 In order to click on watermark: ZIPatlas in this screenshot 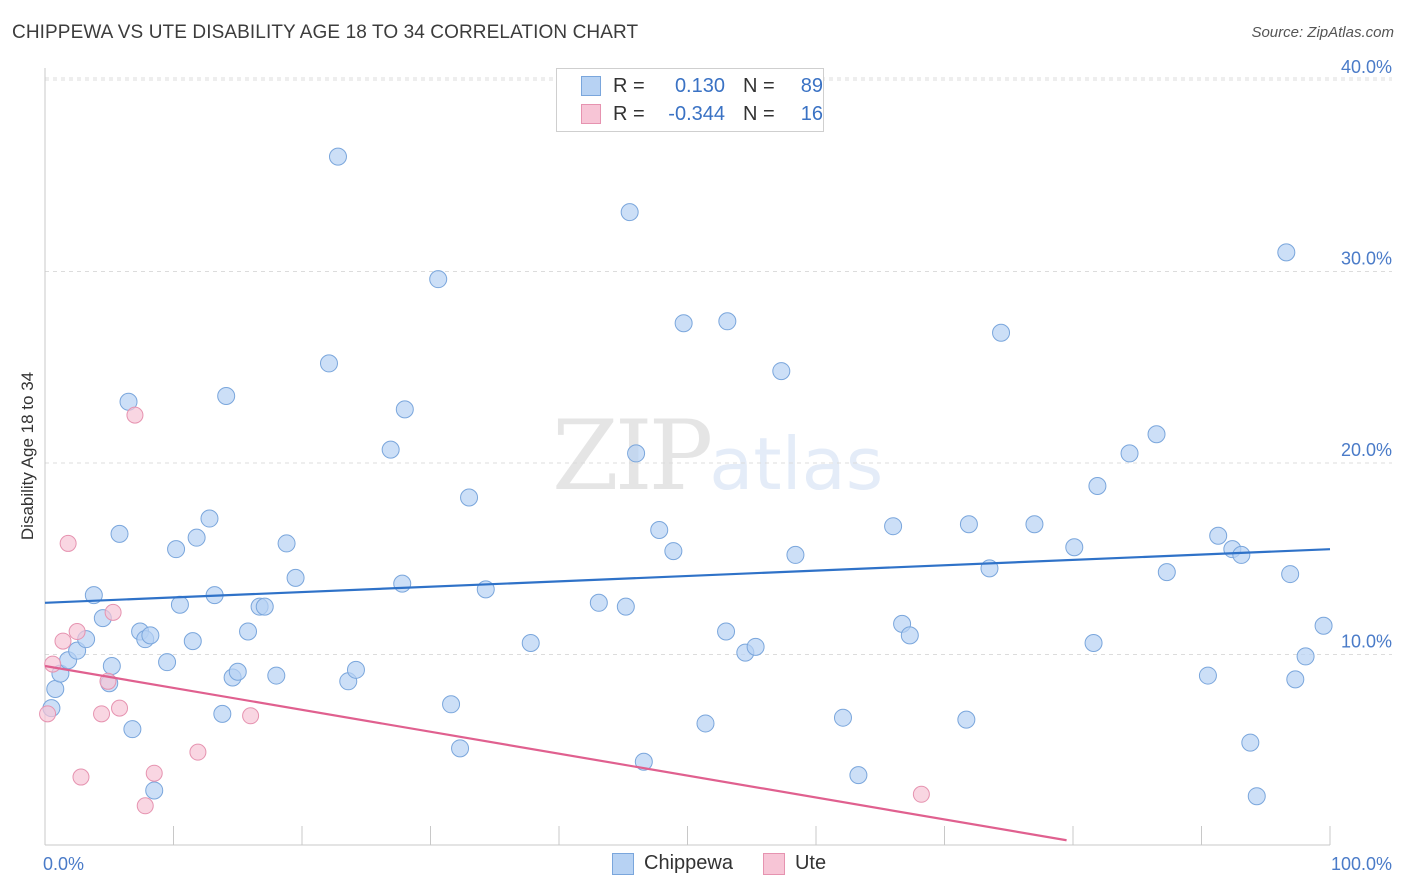, I will do `click(717, 456)`.